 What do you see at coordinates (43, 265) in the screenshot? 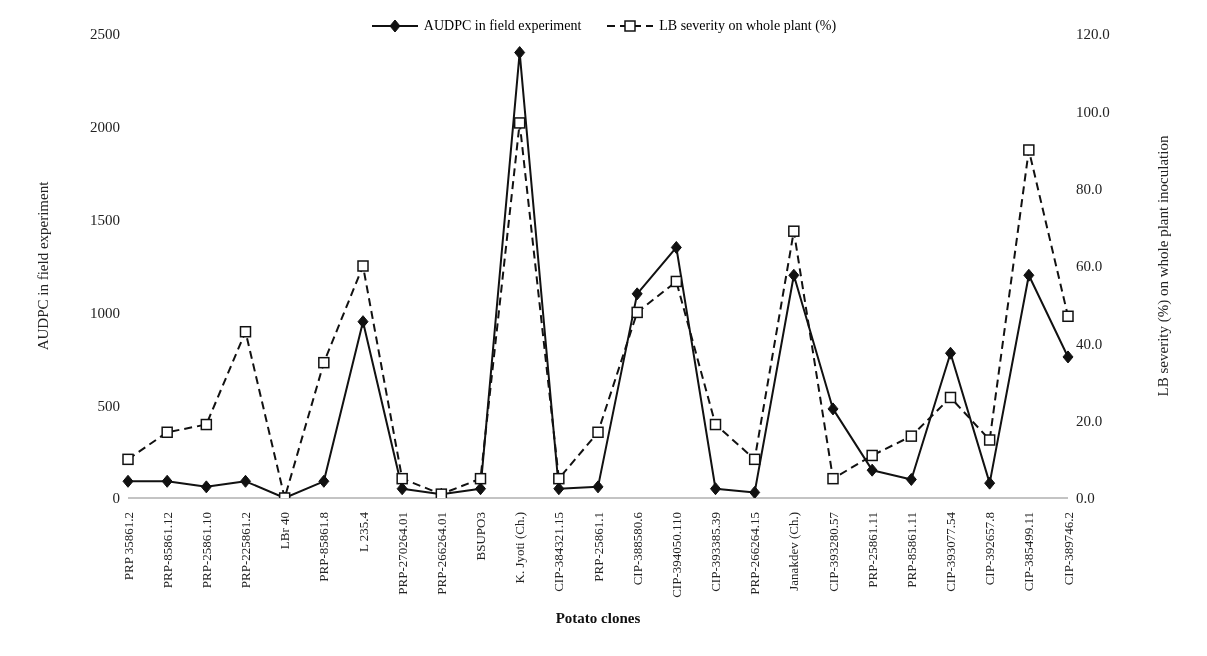
I see `y-axis-title: AUDPC in field experiment` at bounding box center [43, 265].